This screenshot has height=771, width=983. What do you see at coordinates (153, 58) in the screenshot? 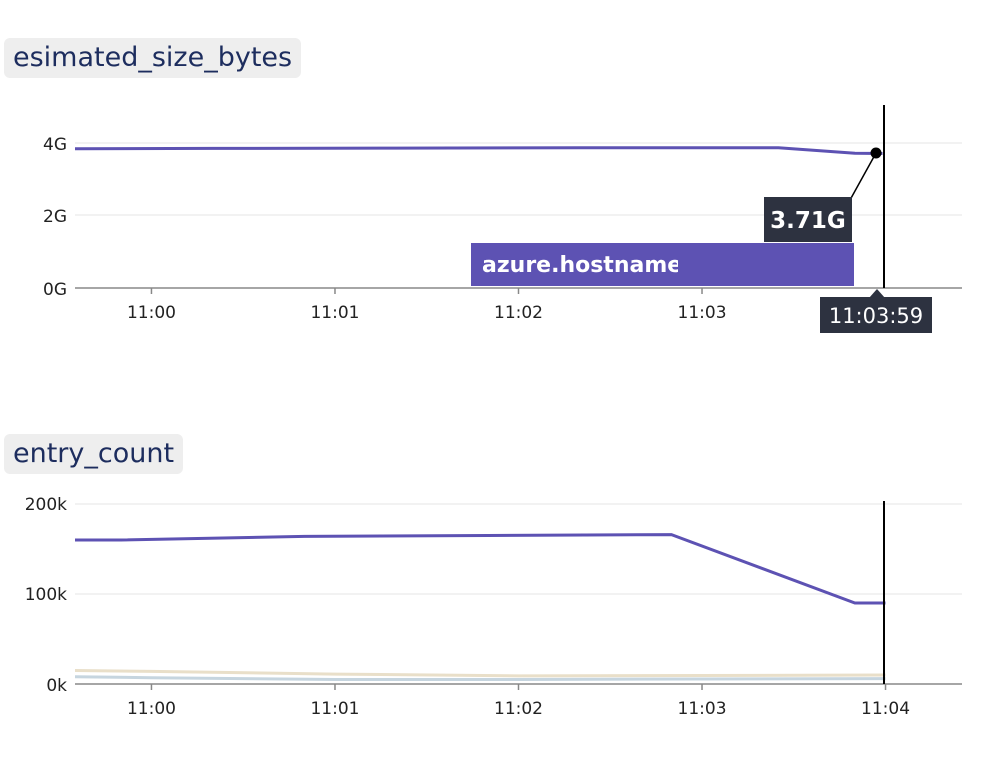
I see `chart-title-size: esimated_size_bytes` at bounding box center [153, 58].